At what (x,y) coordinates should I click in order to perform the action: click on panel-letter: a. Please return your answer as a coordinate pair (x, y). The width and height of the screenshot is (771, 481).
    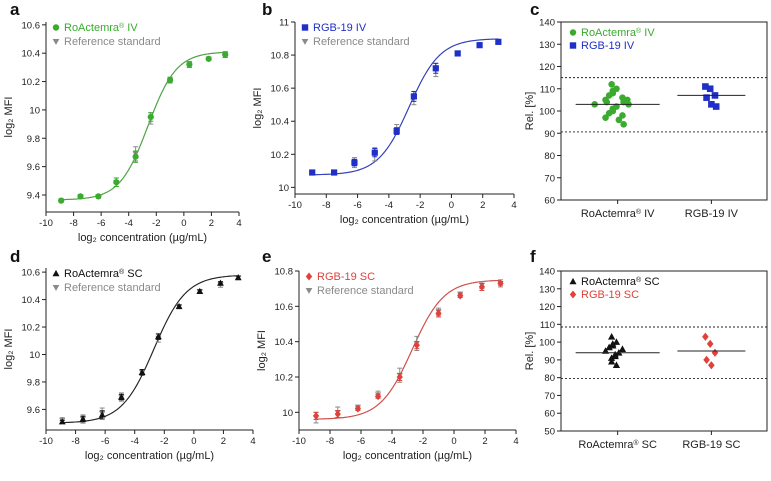
    Looking at the image, I should click on (15, 9).